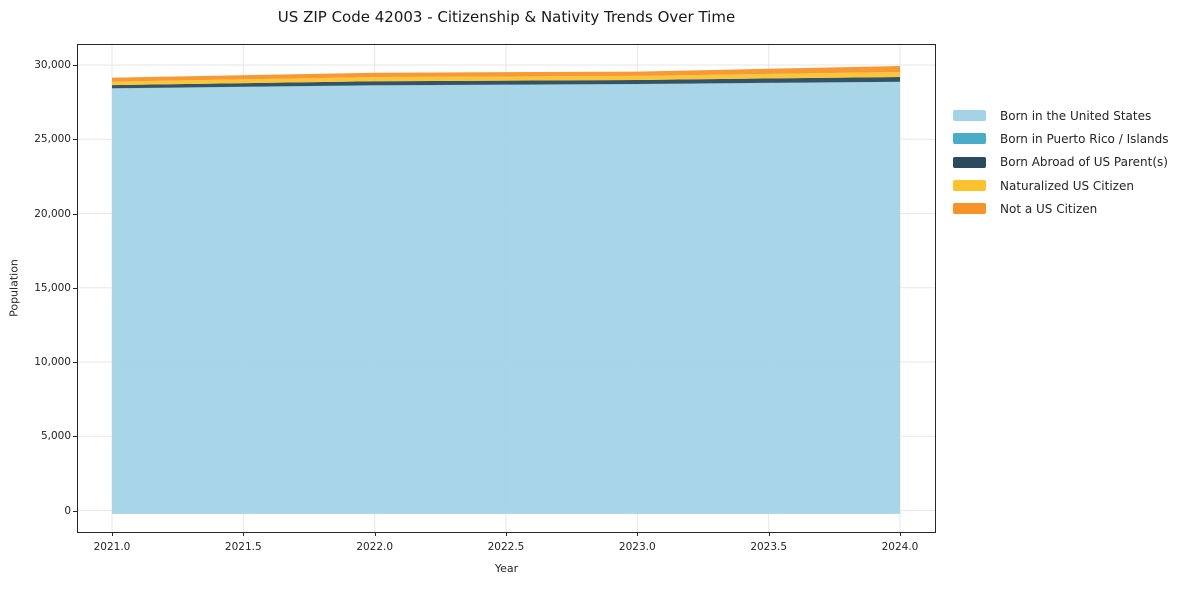 The width and height of the screenshot is (1189, 590). Describe the element at coordinates (969, 139) in the screenshot. I see `legend-swatch-born-in-puerto-rico-islands` at that location.